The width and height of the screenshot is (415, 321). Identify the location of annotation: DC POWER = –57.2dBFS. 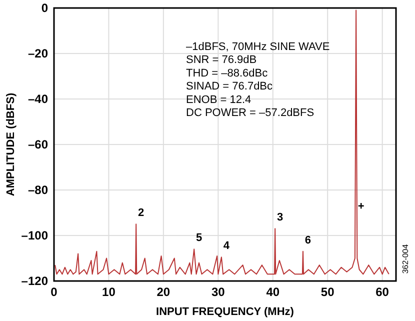
(250, 113).